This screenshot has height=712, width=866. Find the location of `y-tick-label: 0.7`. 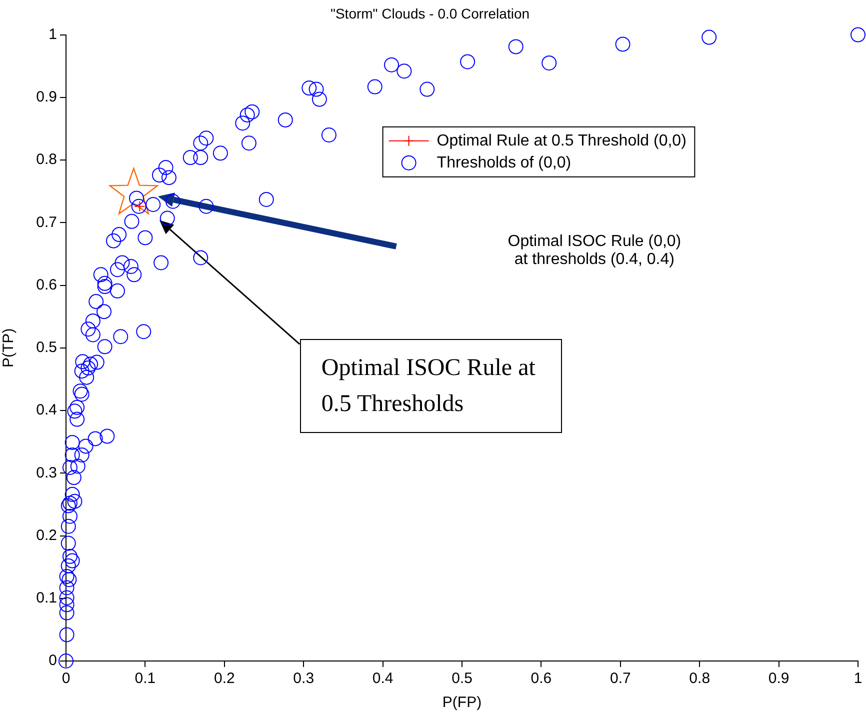

y-tick-label: 0.7 is located at coordinates (46, 222).